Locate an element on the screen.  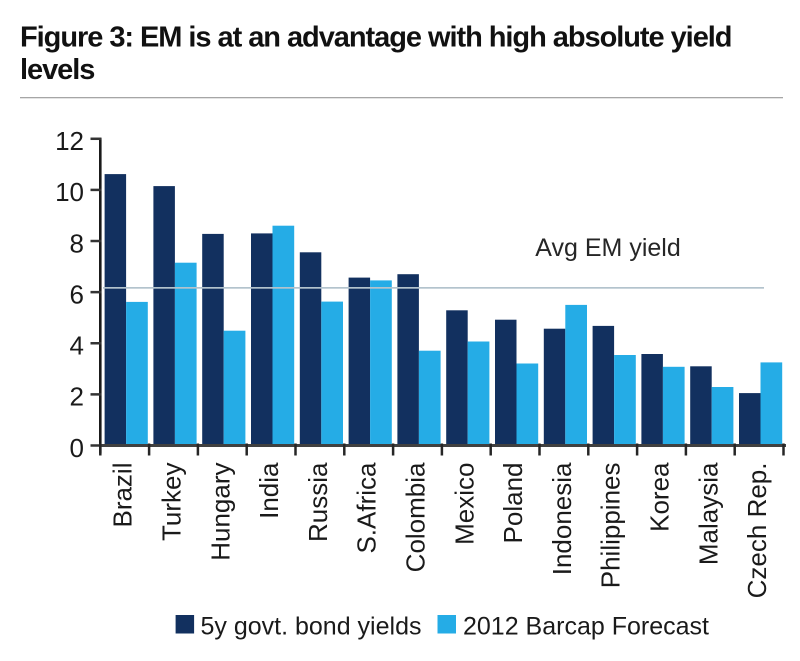
svg-text: 5y govt. bond yields is located at coordinates (311, 626).